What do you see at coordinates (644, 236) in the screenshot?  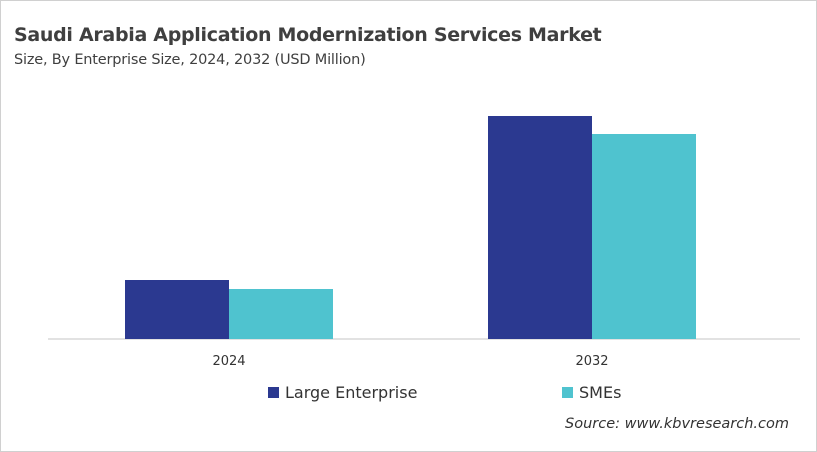 I see `bar-smes-2032` at bounding box center [644, 236].